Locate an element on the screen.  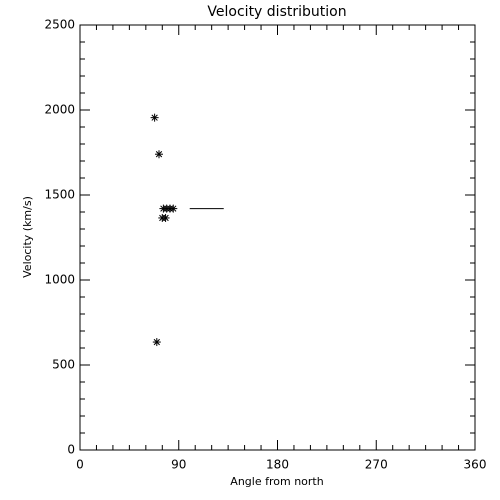
y-axis-label: Velocity (km/s) is located at coordinates (27, 237).